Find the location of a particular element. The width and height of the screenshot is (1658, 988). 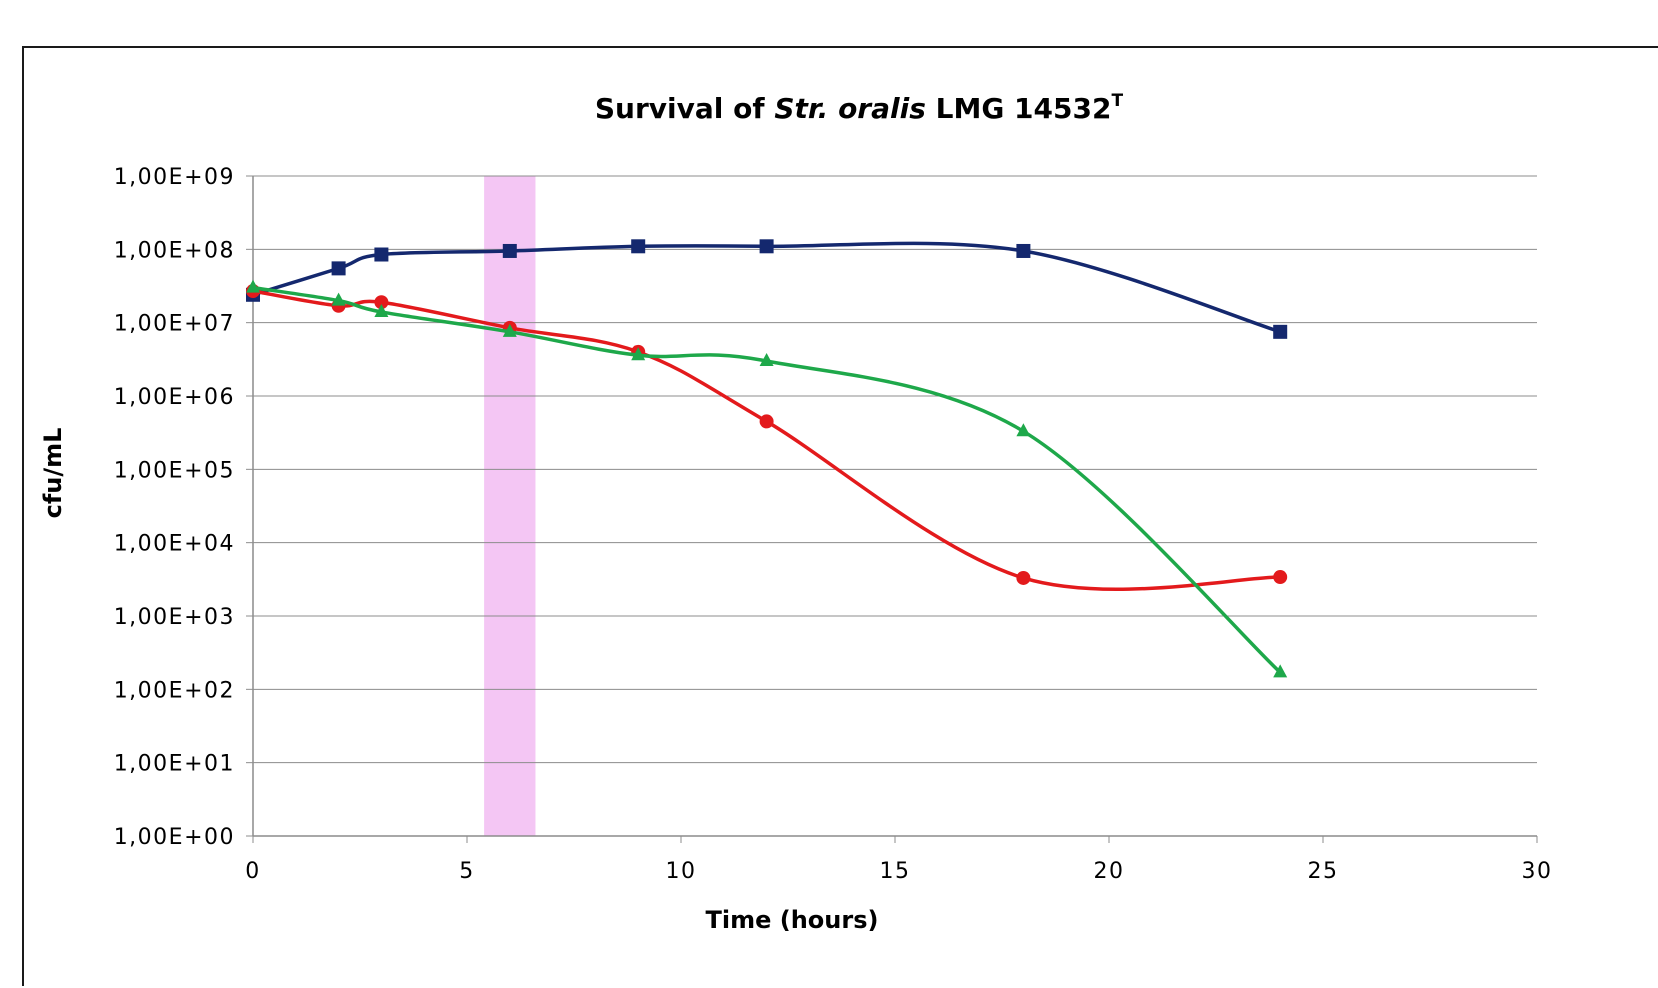

chart-title-suffix: LMG 14532 is located at coordinates (1019, 108).